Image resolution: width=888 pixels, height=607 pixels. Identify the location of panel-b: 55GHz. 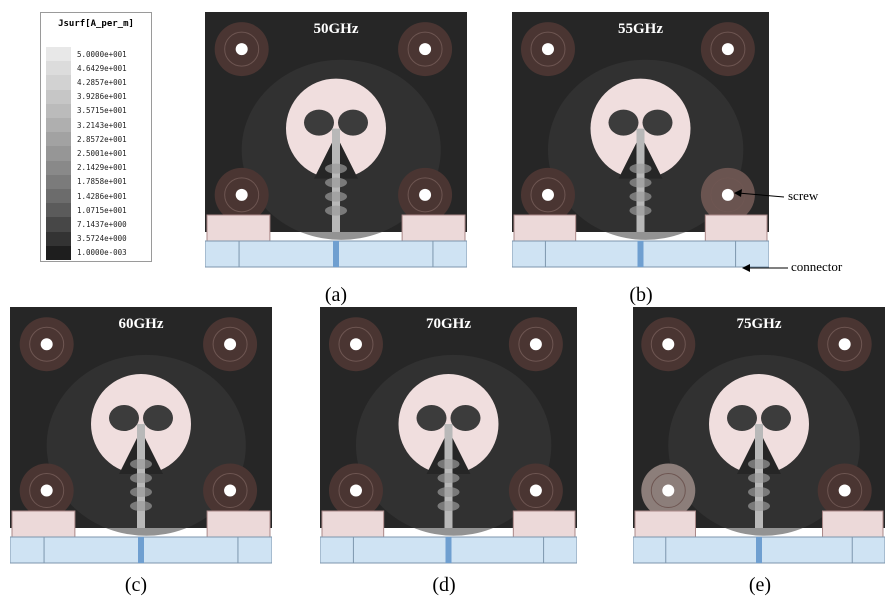
(640, 144).